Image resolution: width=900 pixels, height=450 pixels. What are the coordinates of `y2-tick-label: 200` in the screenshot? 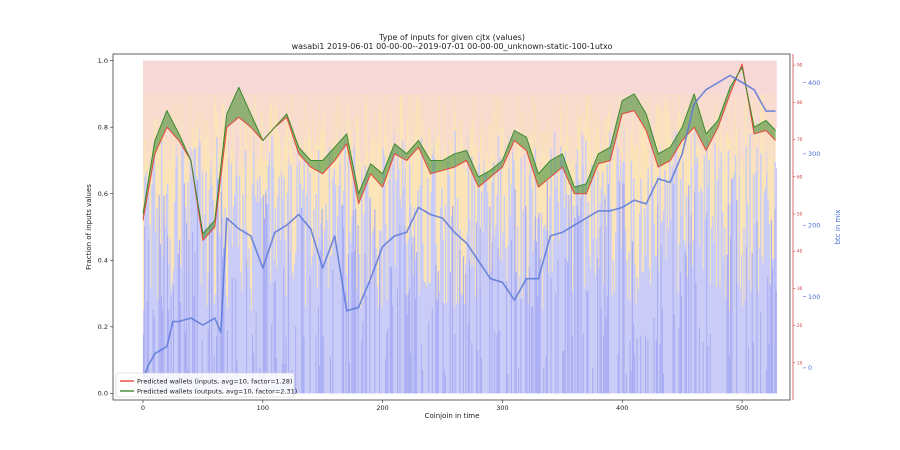 It's located at (814, 226).